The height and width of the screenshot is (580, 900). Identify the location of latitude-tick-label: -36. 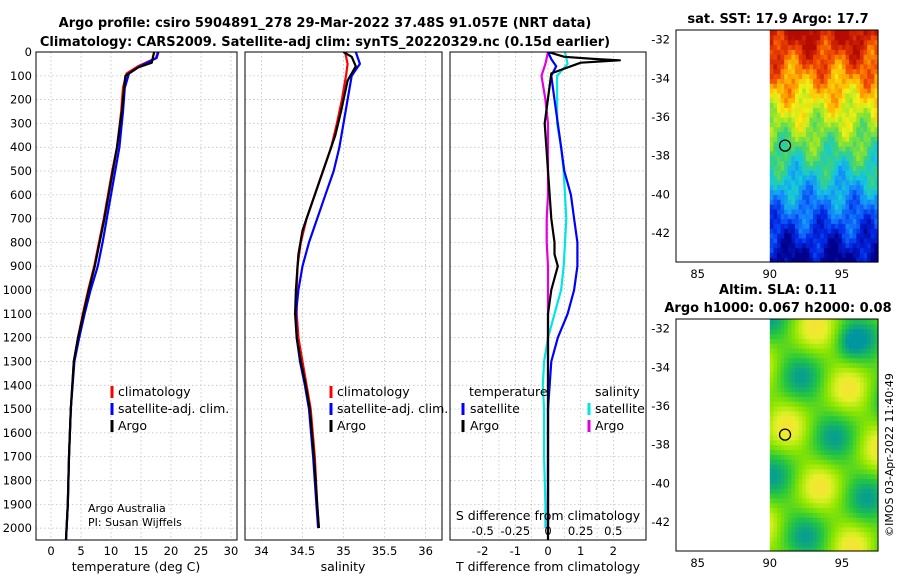
(660, 117).